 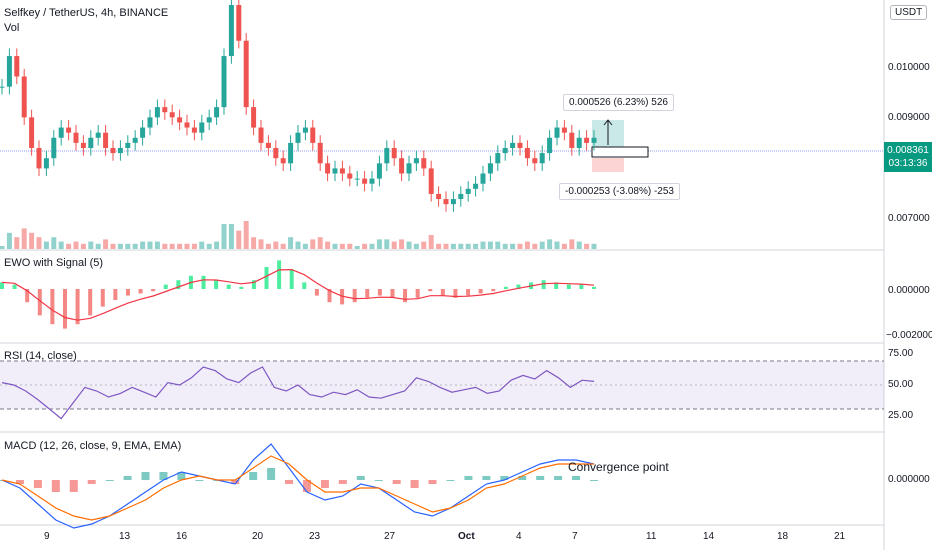 What do you see at coordinates (54, 263) in the screenshot?
I see `ewo-title: EWO with Signal (5)` at bounding box center [54, 263].